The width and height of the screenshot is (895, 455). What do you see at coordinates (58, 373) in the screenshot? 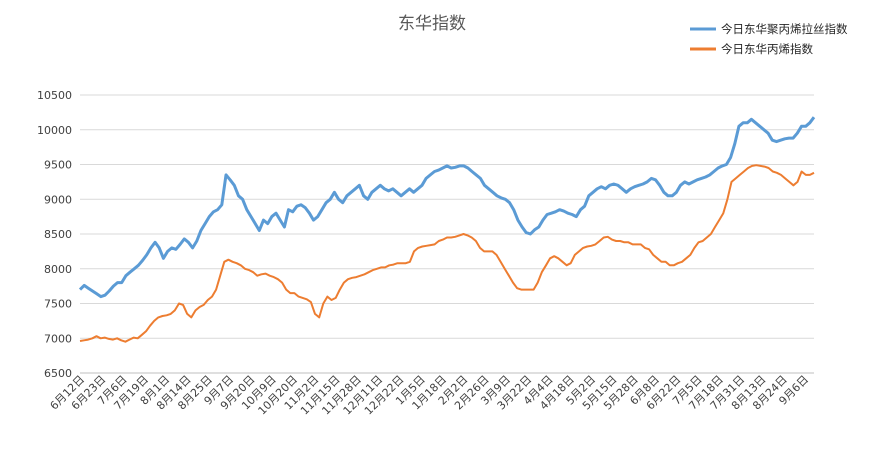
I see `y-tick-label: 6500` at bounding box center [58, 373].